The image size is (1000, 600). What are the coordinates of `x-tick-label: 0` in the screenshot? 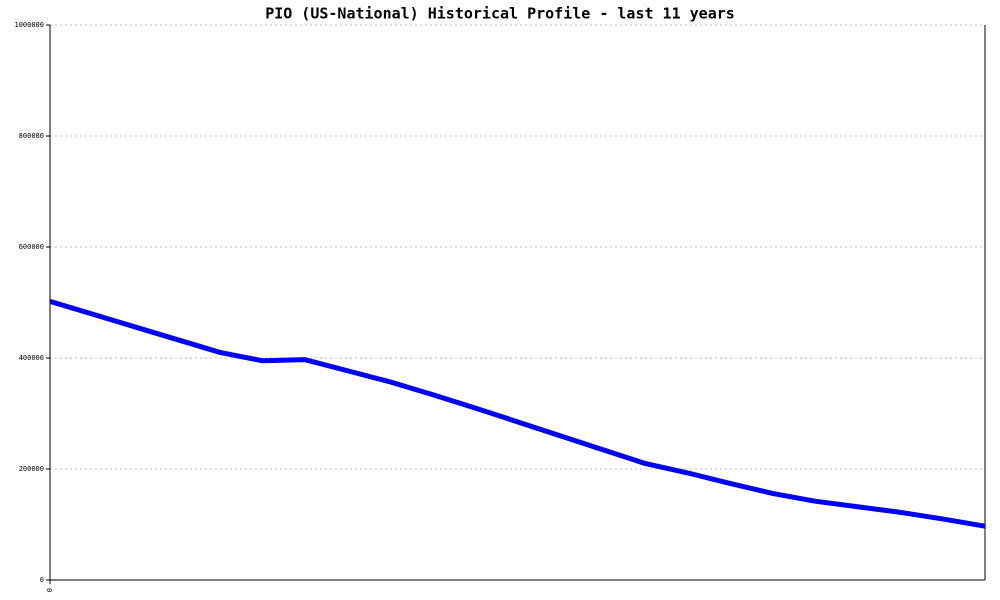 It's located at (50, 590).